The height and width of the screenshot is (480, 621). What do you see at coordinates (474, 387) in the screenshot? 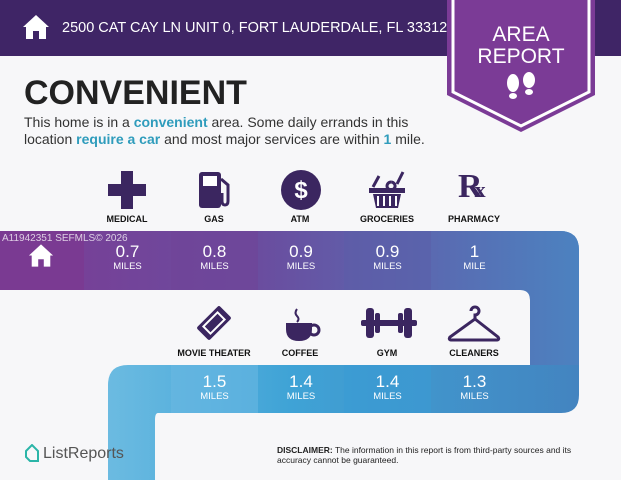
I see `distance-cleaners: 1.3 MILES` at bounding box center [474, 387].